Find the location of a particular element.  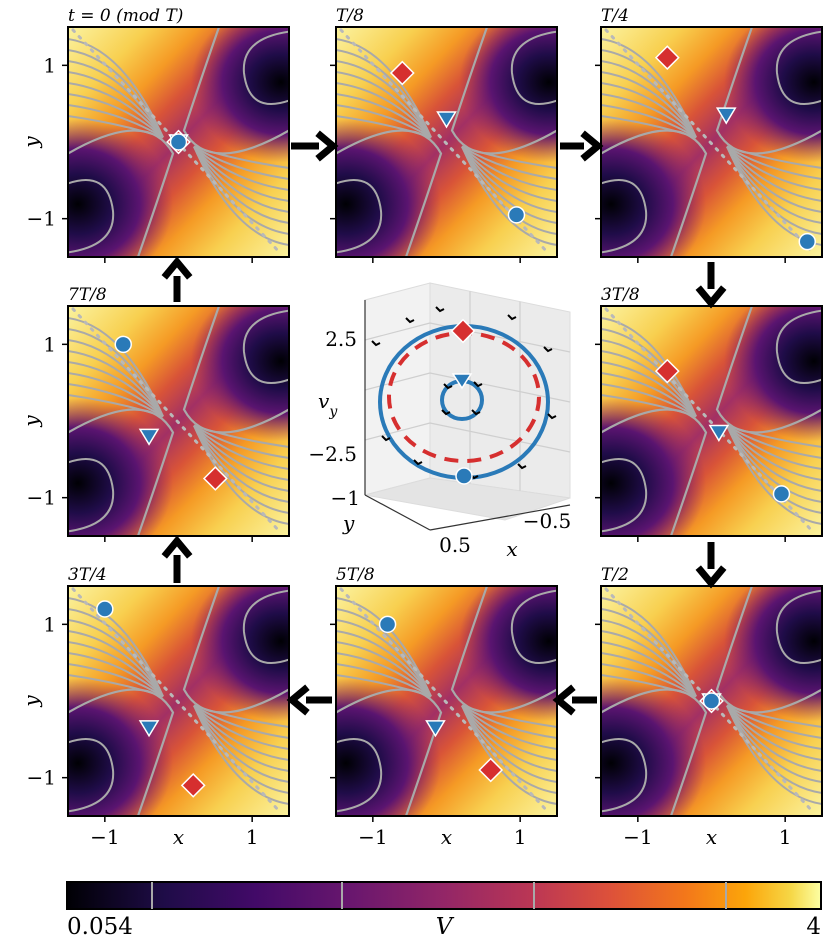

panel-title: T/4 is located at coordinates (615, 16).